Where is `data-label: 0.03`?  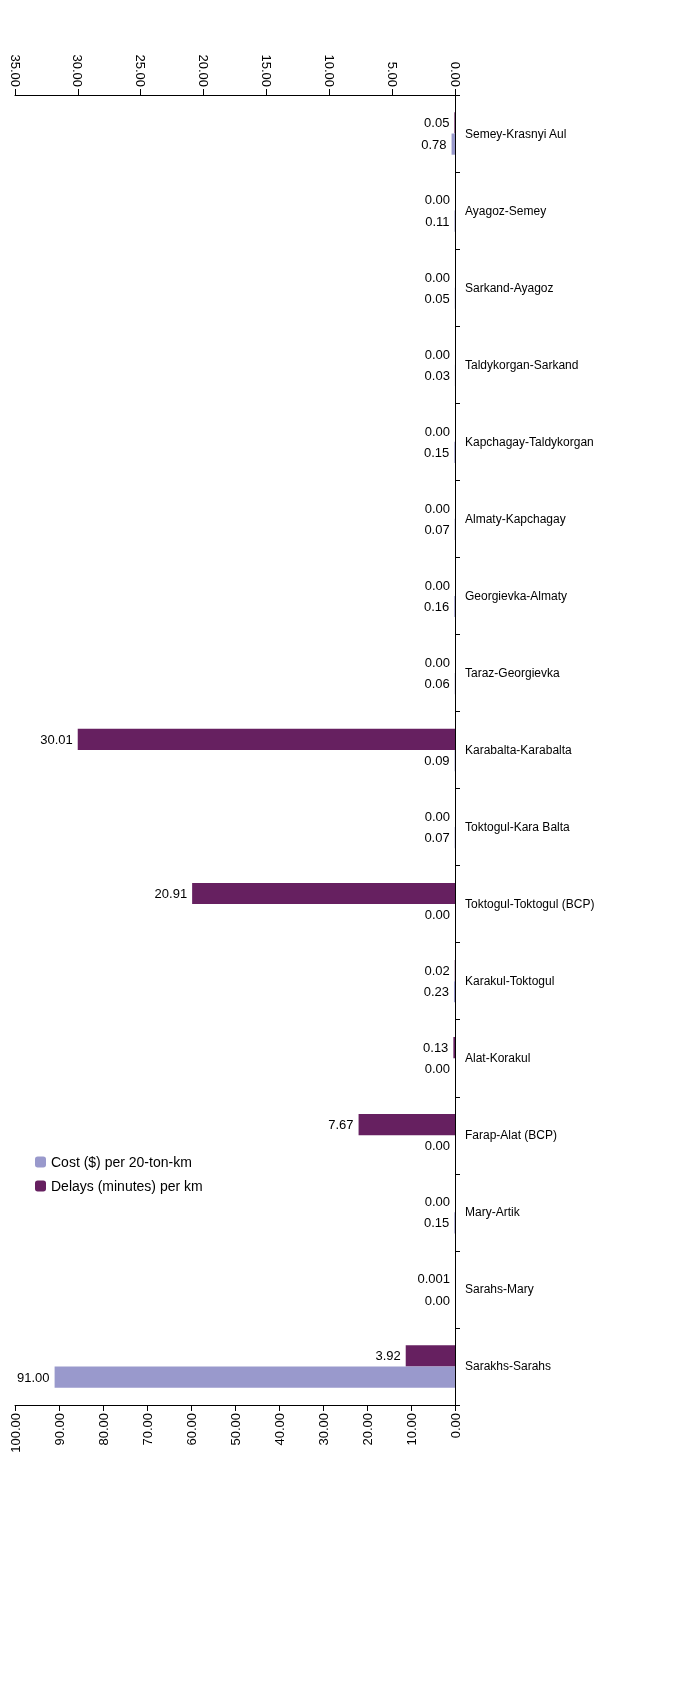 data-label: 0.03 is located at coordinates (437, 375).